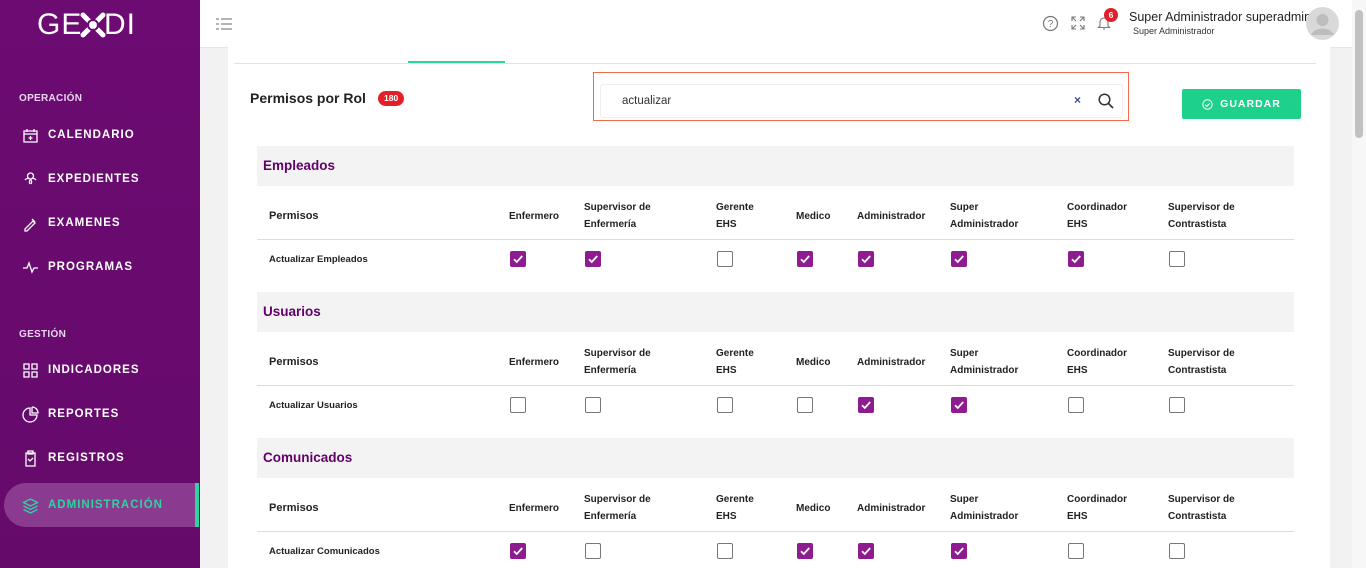 The image size is (1366, 568). I want to click on scrollbar, so click(1359, 284).